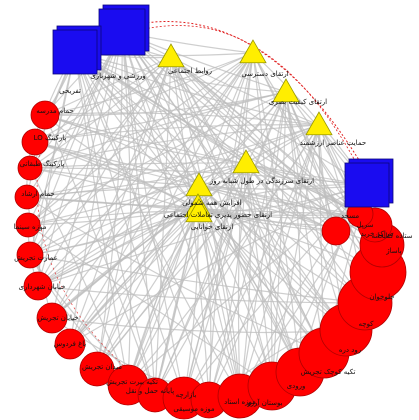 Image resolution: width=419 pixels, height=420 pixels. Describe the element at coordinates (70, 91) in the screenshot. I see `node-label: تفریحی` at that location.